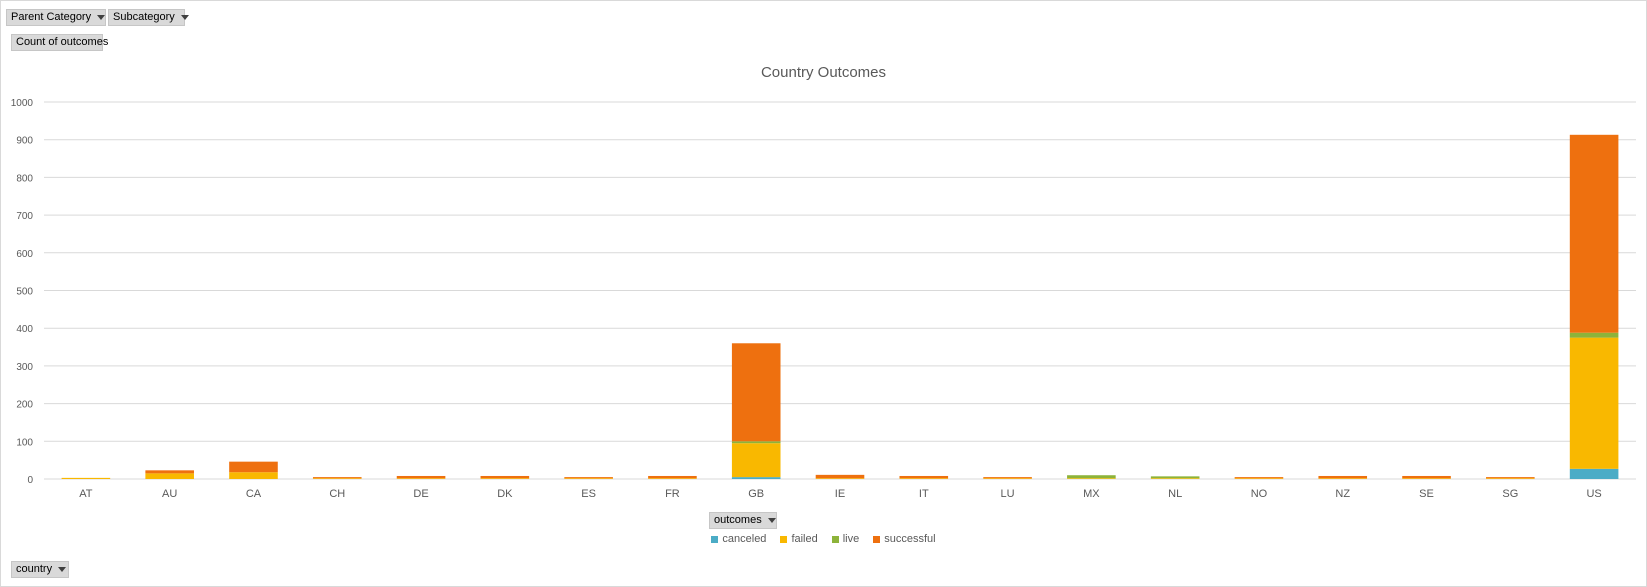  I want to click on bar-US-live, so click(1594, 335).